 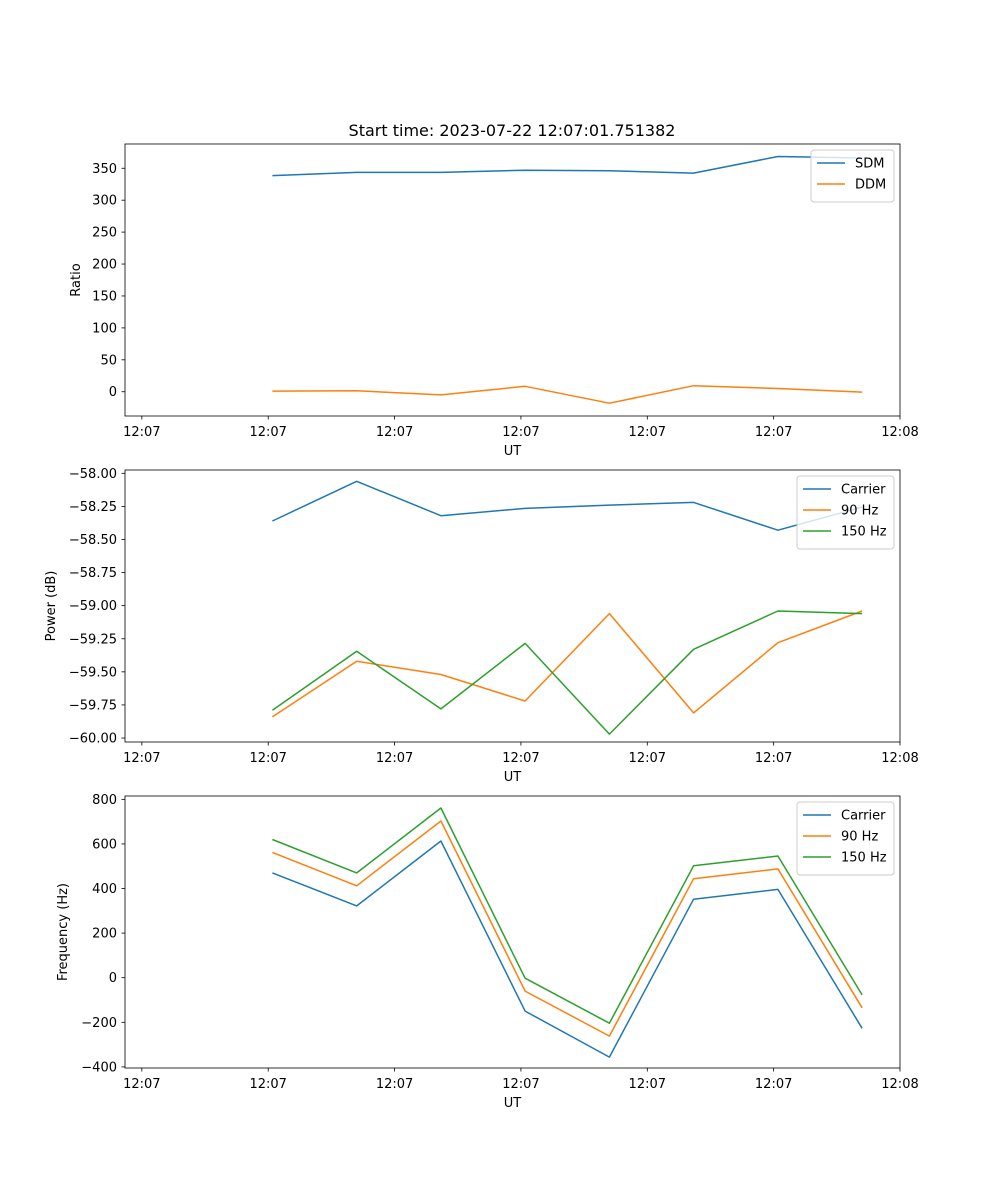 I want to click on y-tick-label: 400, so click(x=104, y=889).